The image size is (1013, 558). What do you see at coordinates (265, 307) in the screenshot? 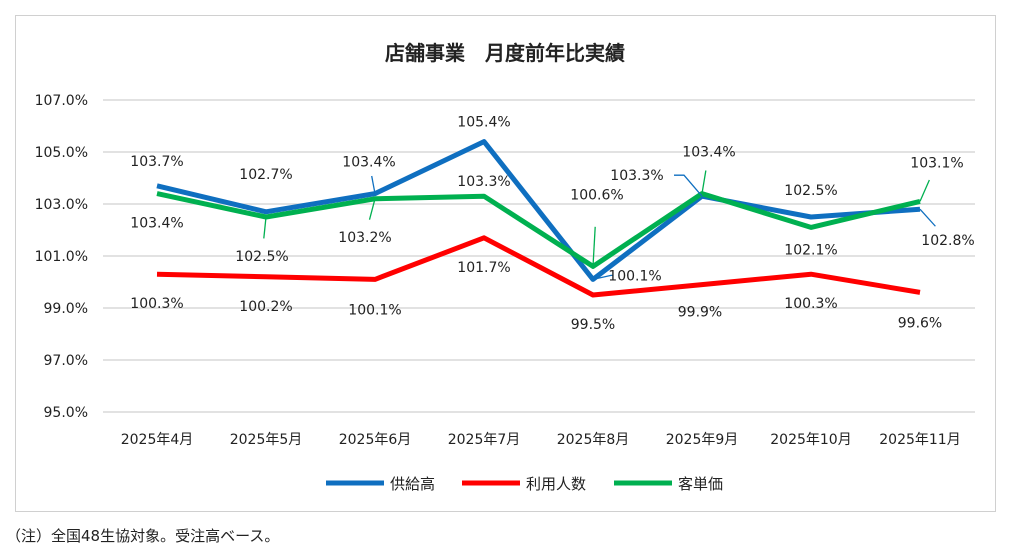
I see `data-label: 100.2%` at bounding box center [265, 307].